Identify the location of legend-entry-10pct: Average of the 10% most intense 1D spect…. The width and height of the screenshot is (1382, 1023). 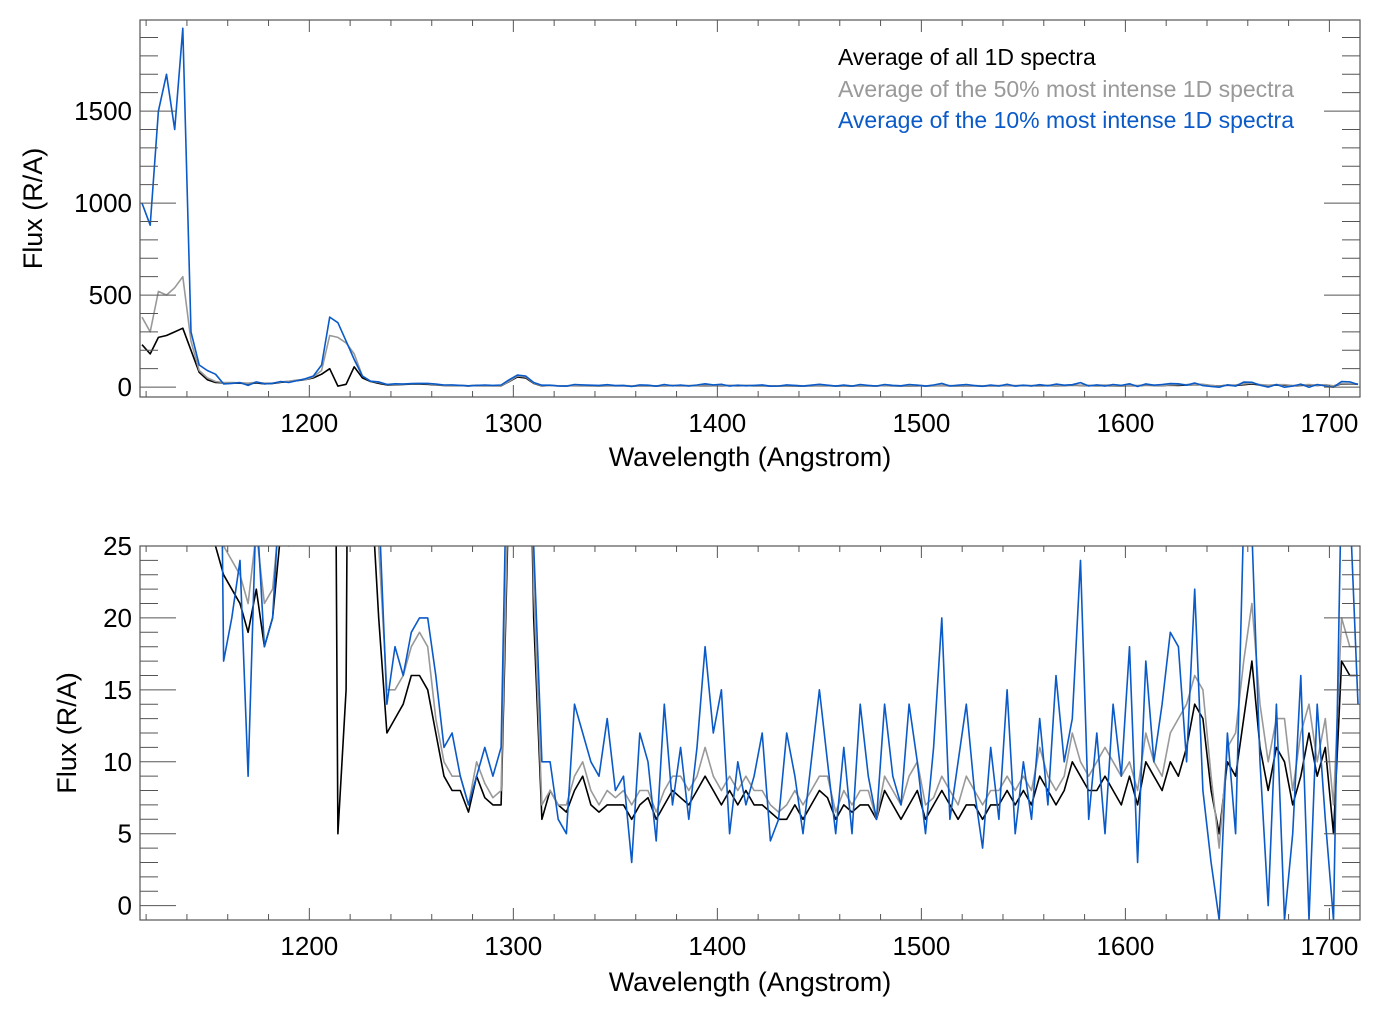
(1066, 120).